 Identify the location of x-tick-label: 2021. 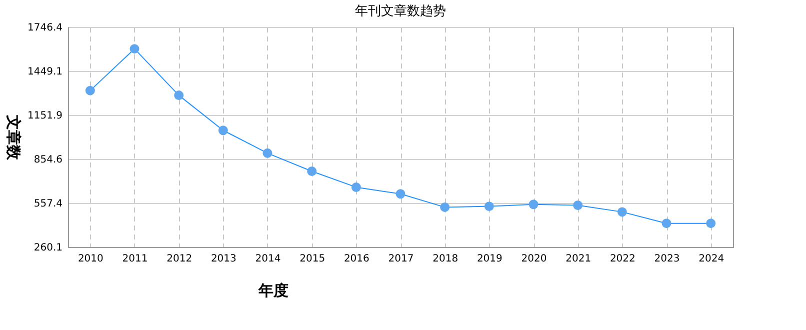
(579, 259).